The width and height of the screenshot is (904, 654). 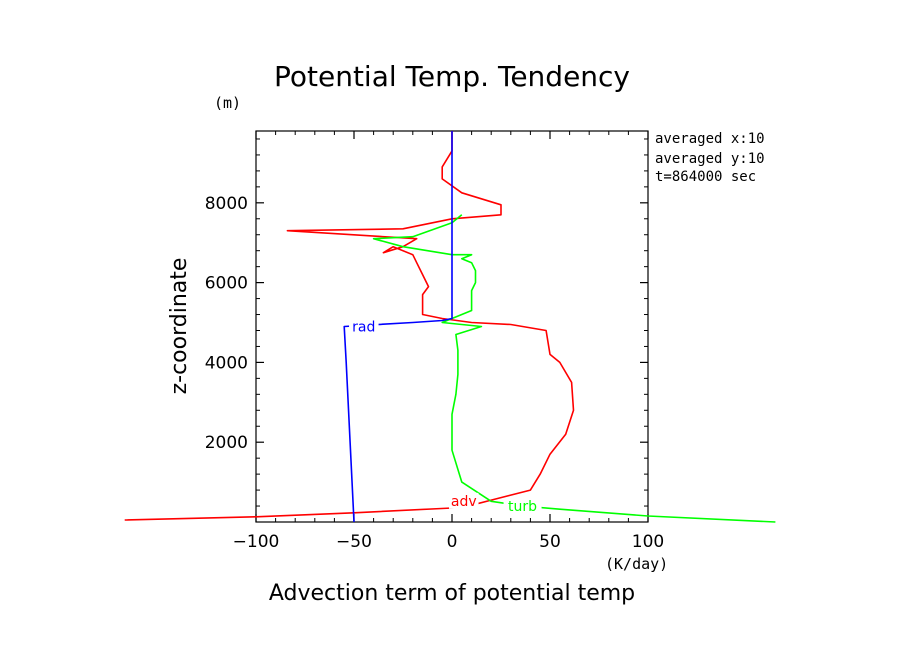 I want to click on series-label-rad: rad, so click(x=363, y=328).